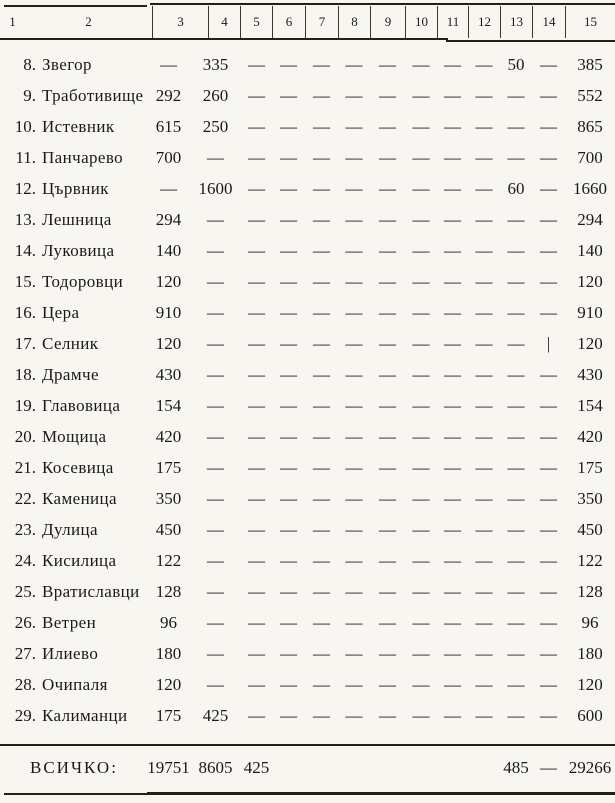 The width and height of the screenshot is (615, 803). What do you see at coordinates (83, 157) in the screenshot?
I see `row-name: Панчарево` at bounding box center [83, 157].